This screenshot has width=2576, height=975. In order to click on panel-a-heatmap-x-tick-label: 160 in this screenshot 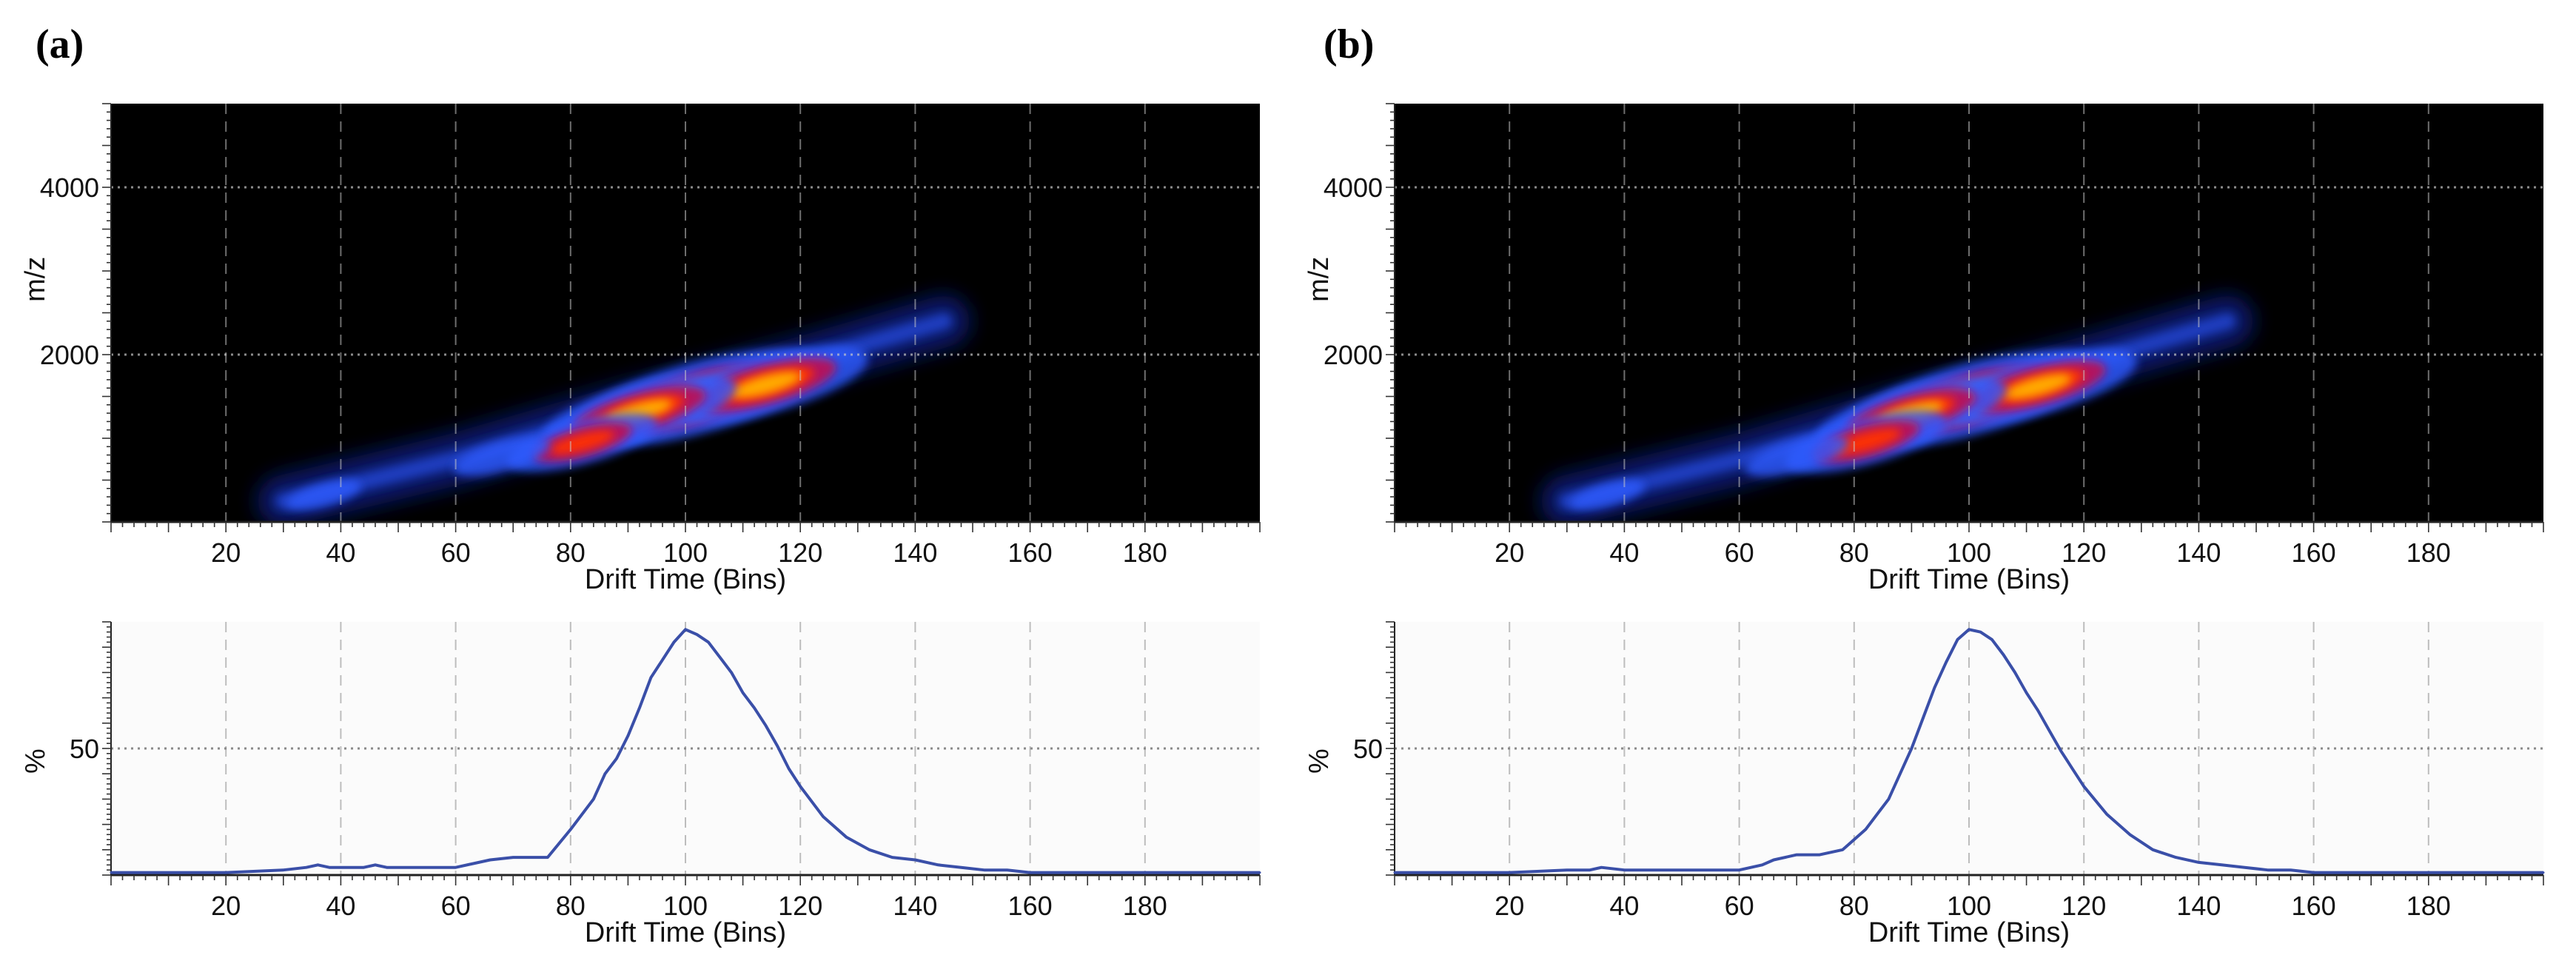, I will do `click(1030, 552)`.